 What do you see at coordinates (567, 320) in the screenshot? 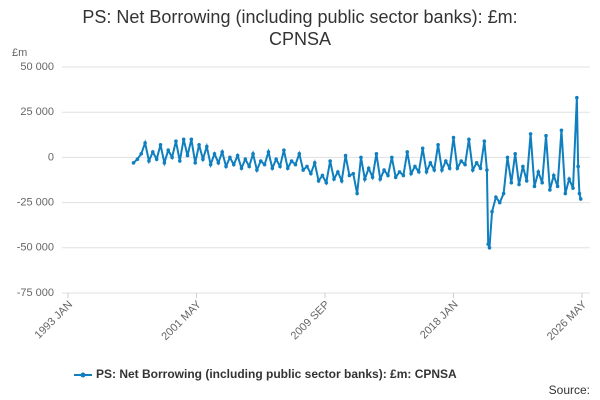
I see `x-tick-label: 2026 MAY` at bounding box center [567, 320].